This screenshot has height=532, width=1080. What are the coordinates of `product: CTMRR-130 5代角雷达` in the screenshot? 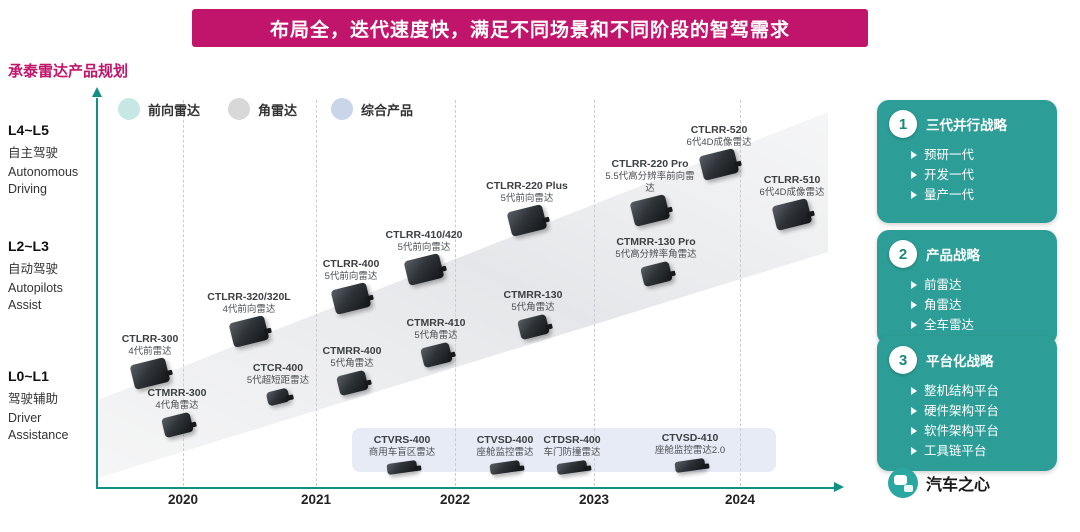 It's located at (533, 315).